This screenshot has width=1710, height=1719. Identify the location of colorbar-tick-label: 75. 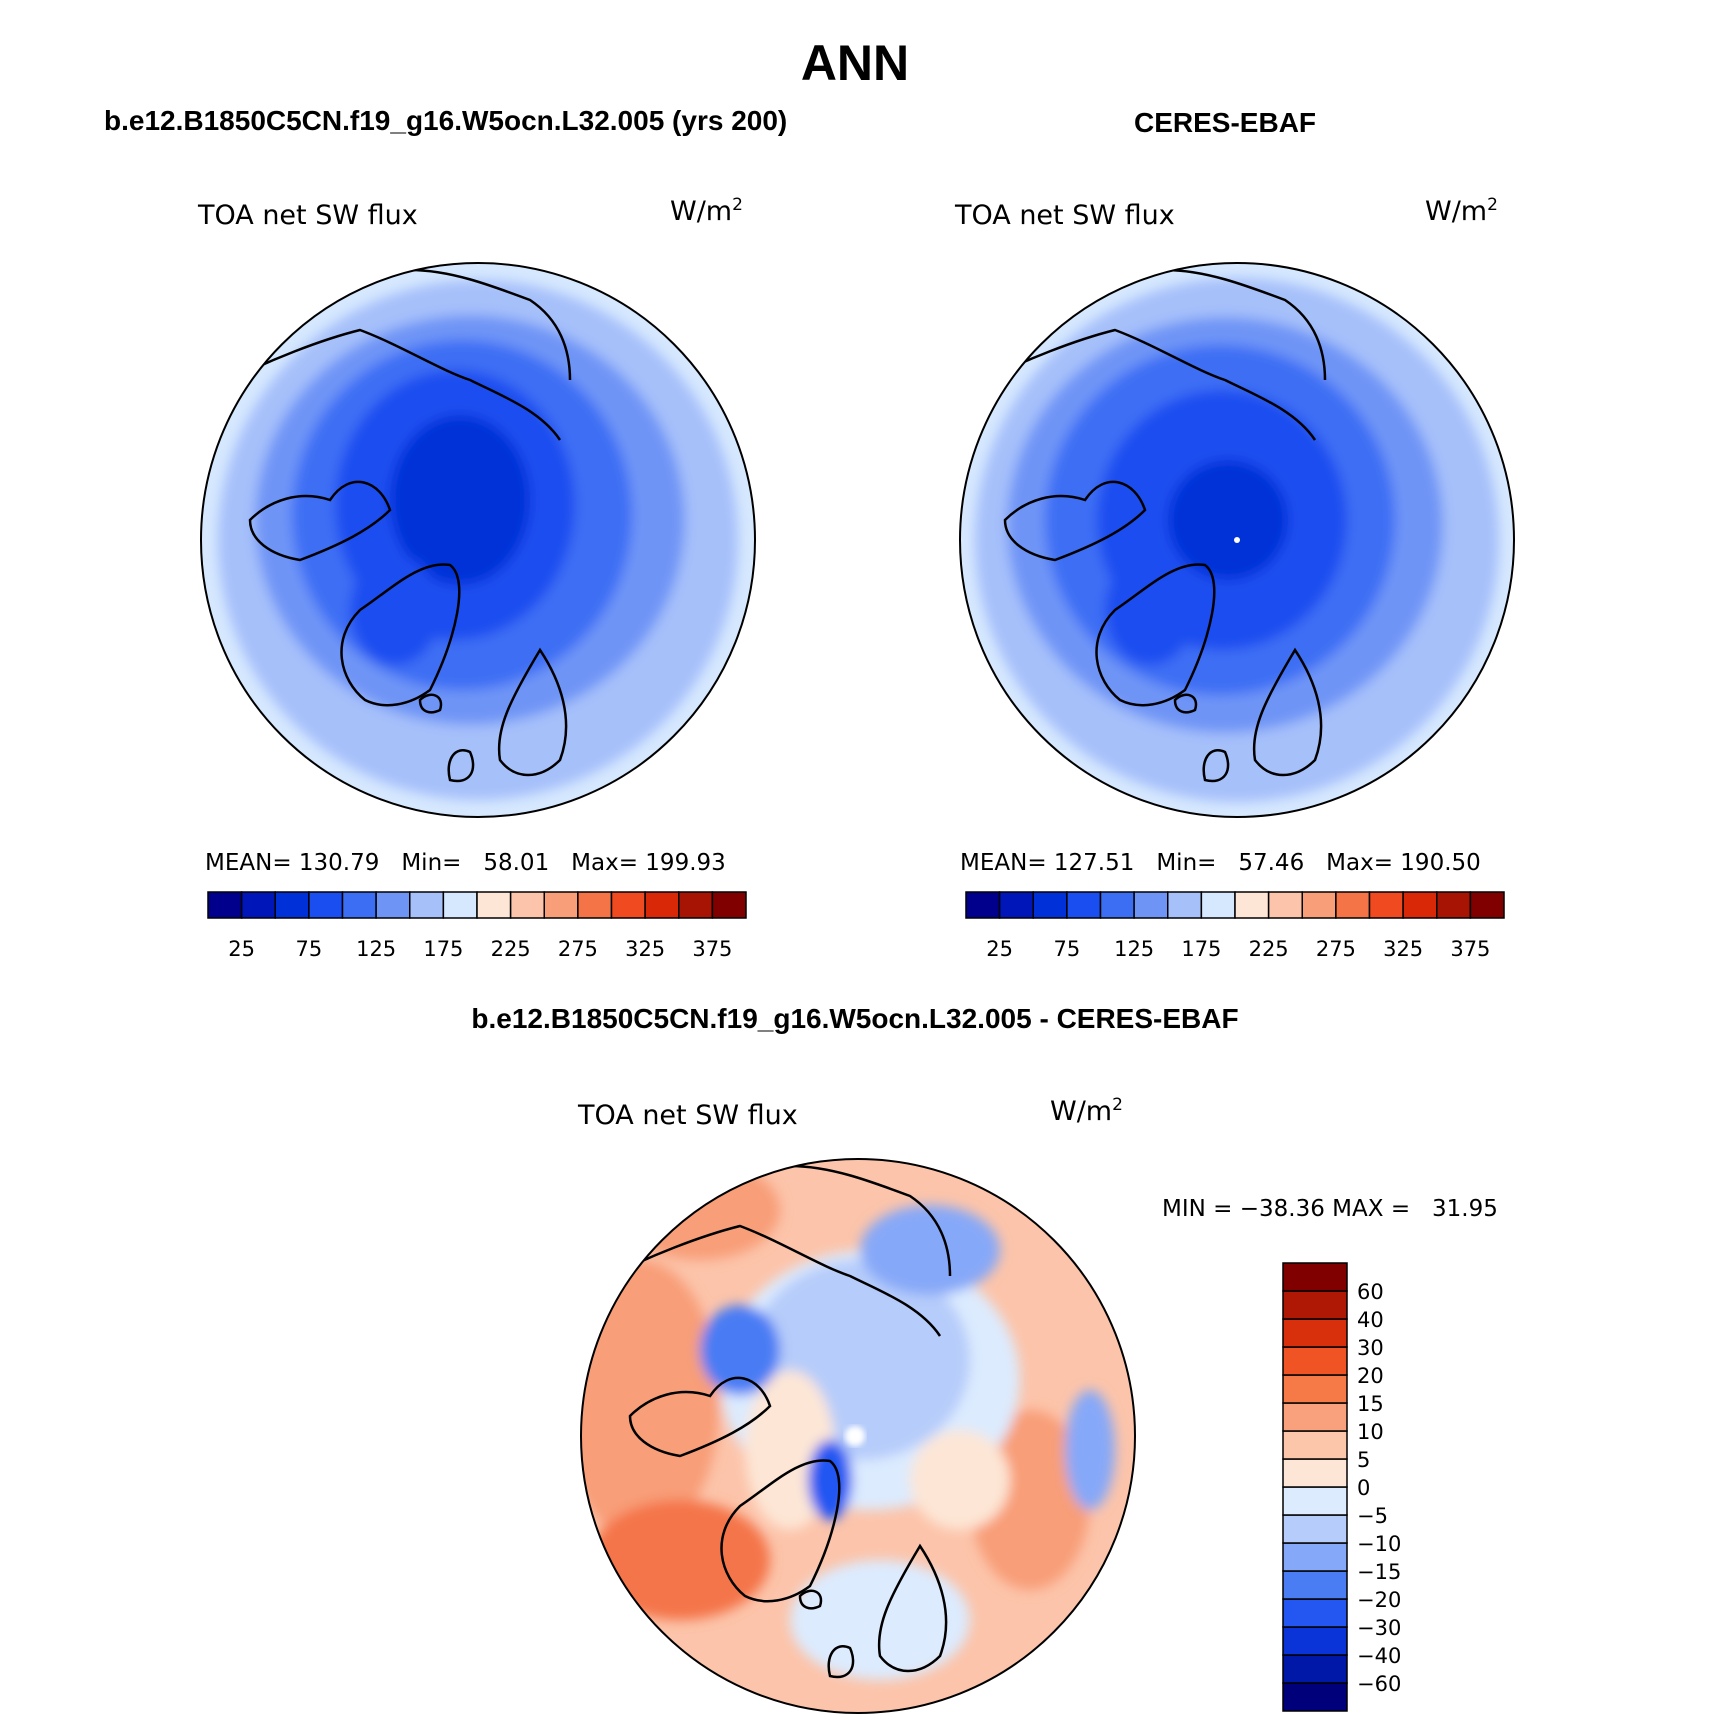
(1067, 949).